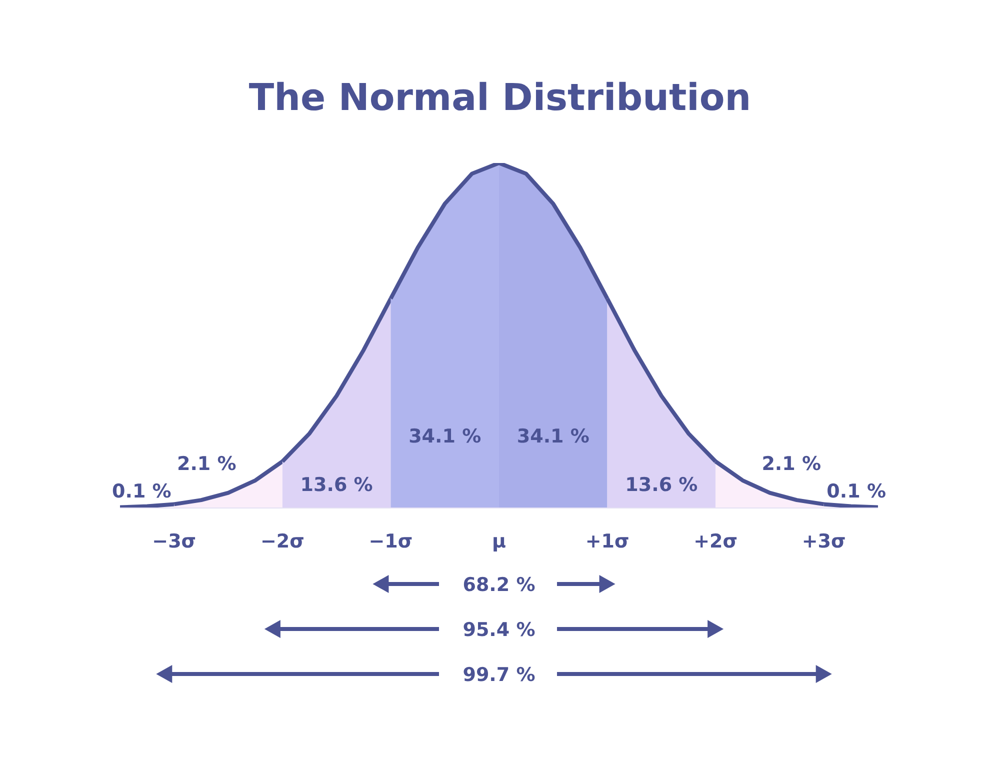 This screenshot has width=1000, height=766. I want to click on text: 68.2 %, so click(499, 585).